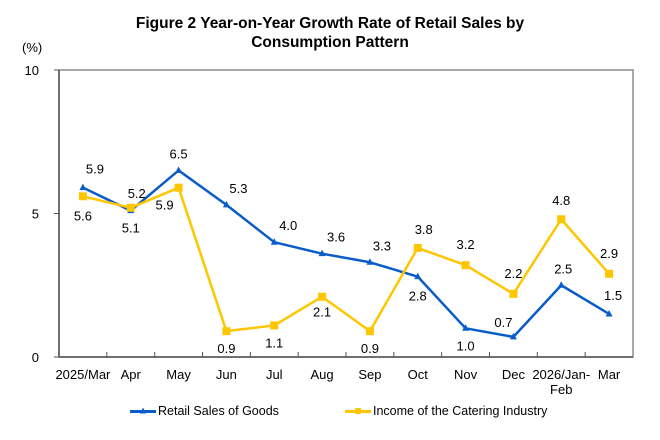 Image resolution: width=660 pixels, height=440 pixels. What do you see at coordinates (514, 374) in the screenshot?
I see `x-tick-label: Dec` at bounding box center [514, 374].